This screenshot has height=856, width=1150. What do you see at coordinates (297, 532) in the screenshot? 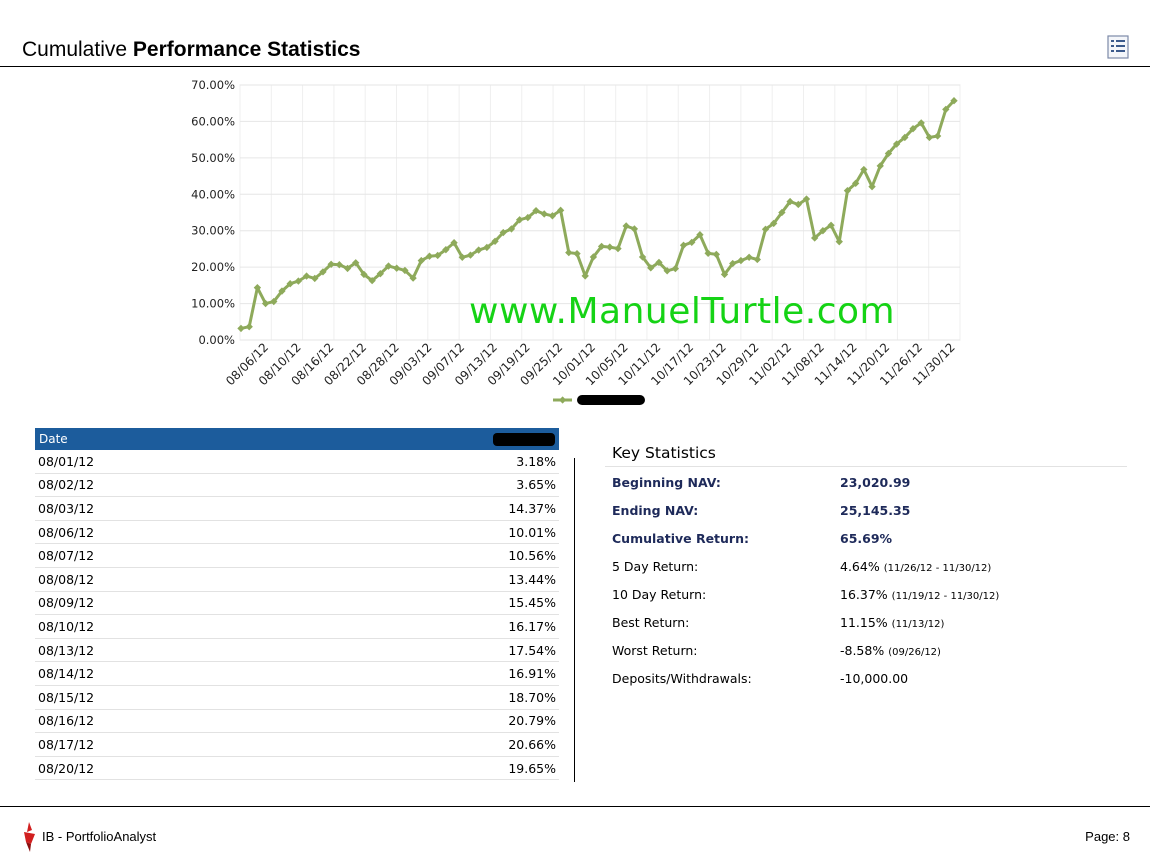
I see `table-row: 08/06/12 10.01%` at bounding box center [297, 532].